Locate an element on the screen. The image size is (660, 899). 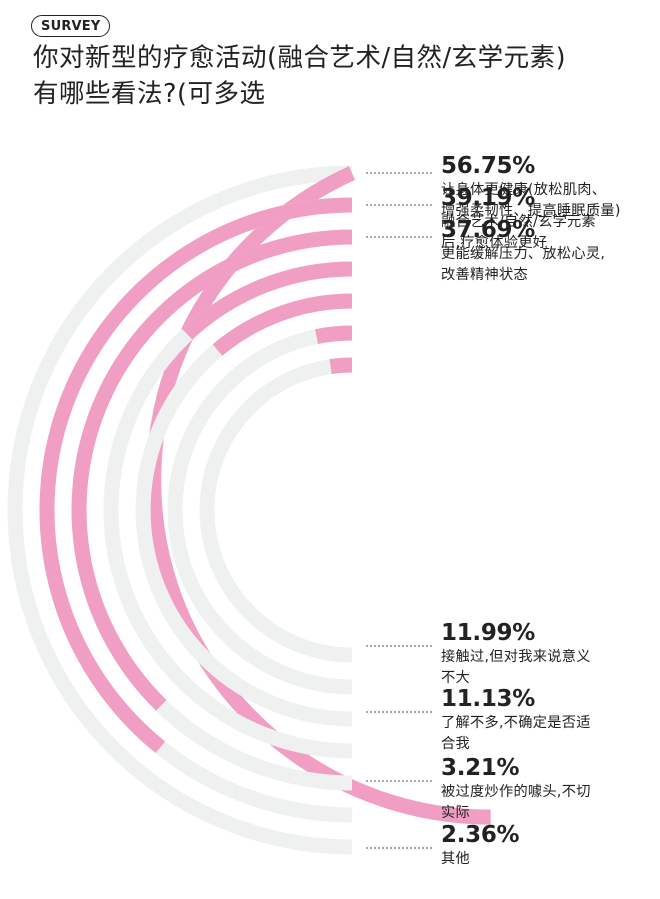
percent-label: 11.13% is located at coordinates (488, 699).